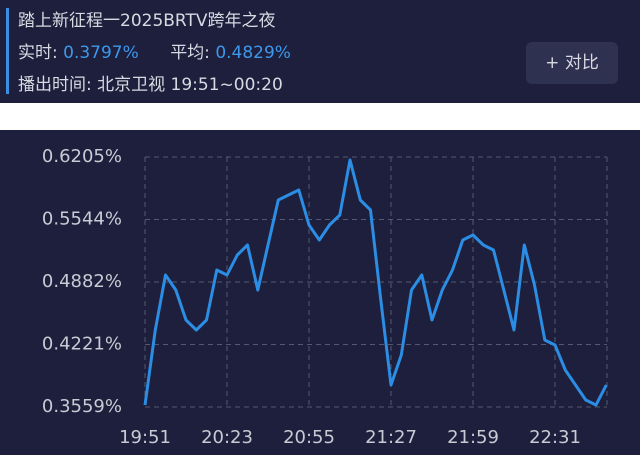 This screenshot has width=640, height=455. Describe the element at coordinates (38, 53) in the screenshot. I see `realtime-label: 实时:` at that location.